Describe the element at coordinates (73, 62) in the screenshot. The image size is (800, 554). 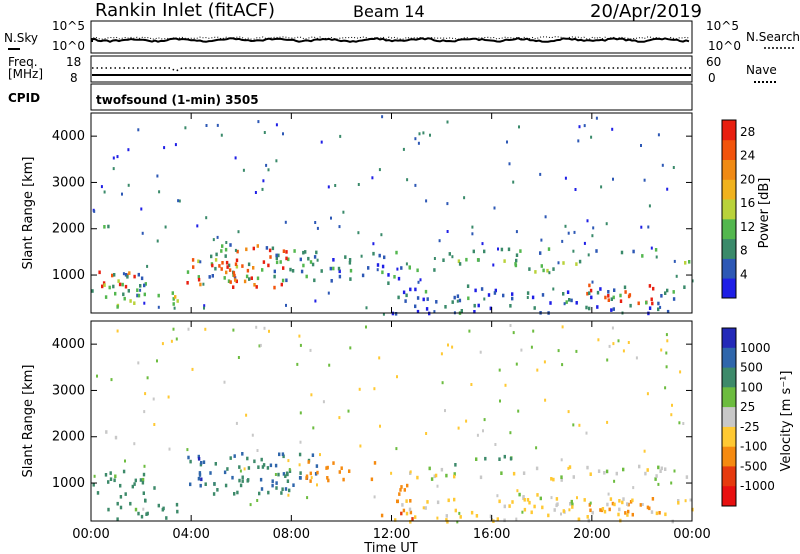
I see `freq-left-tick-top: 18` at that location.